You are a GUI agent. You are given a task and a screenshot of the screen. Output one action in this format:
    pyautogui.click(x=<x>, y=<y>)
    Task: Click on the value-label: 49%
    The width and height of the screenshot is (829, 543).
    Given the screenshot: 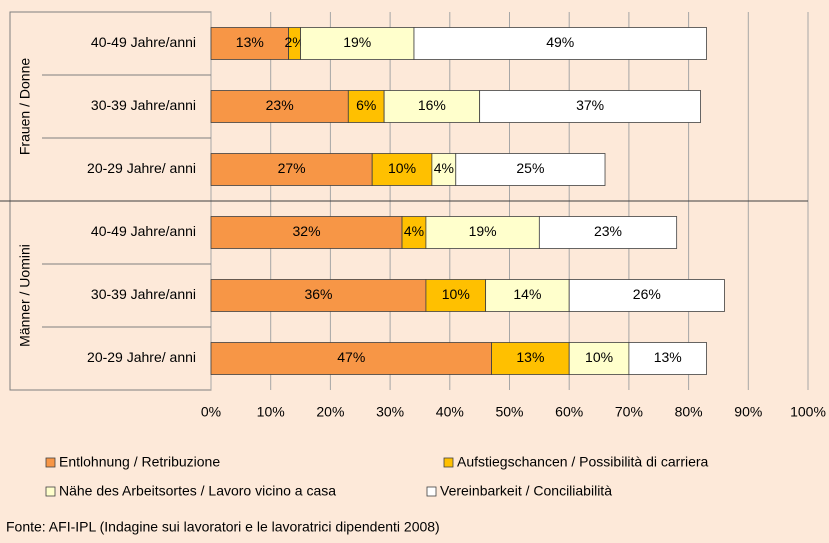 What is the action you would take?
    pyautogui.click(x=560, y=42)
    